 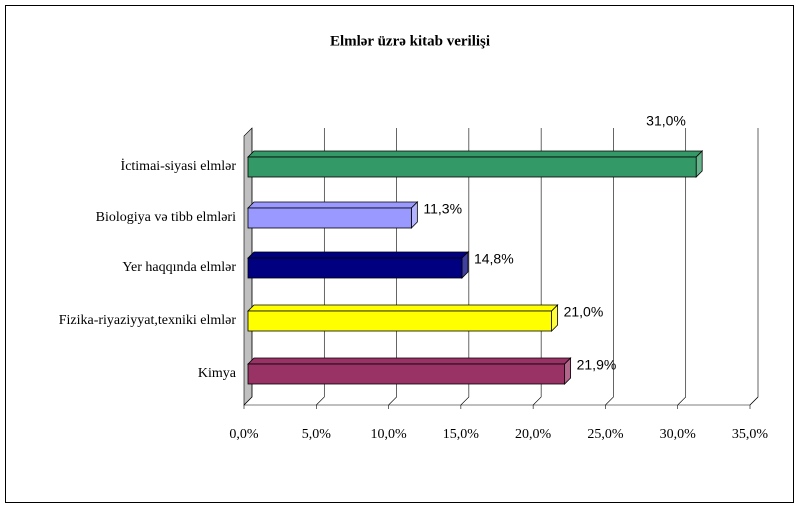 I want to click on x-tick-label: 0,0%, so click(x=244, y=434).